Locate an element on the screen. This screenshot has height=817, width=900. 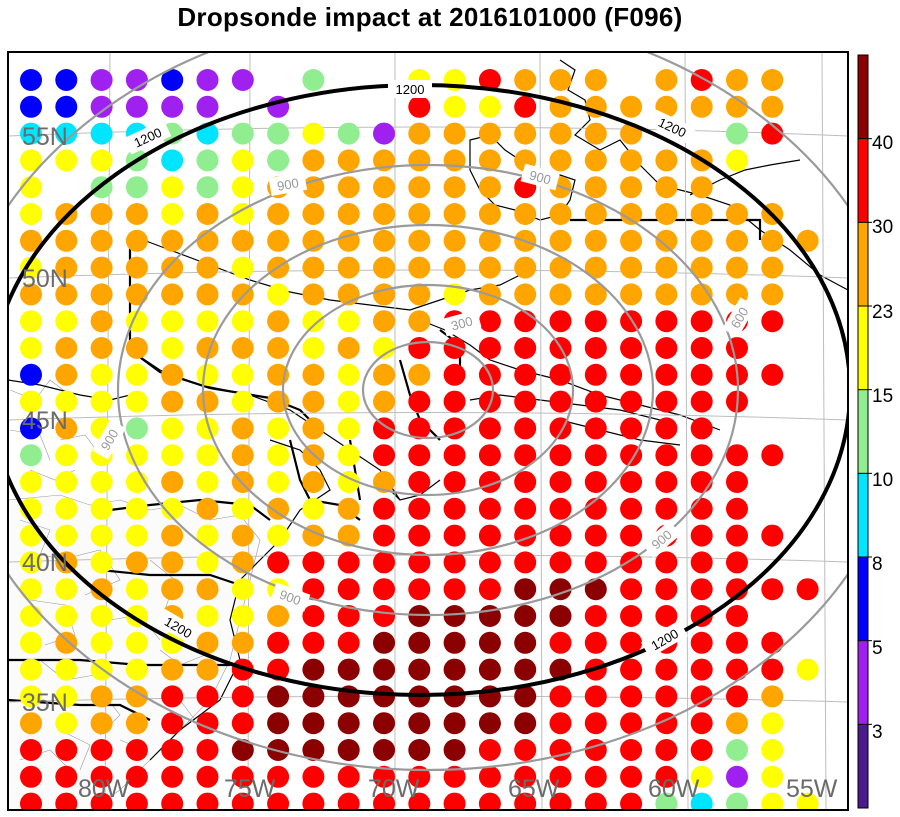
lon-label-60w: 60W is located at coordinates (674, 789).